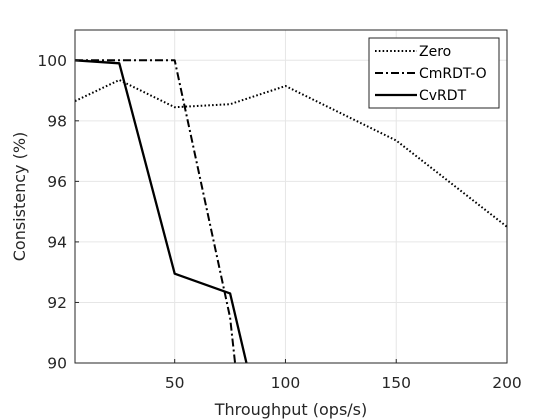 The width and height of the screenshot is (560, 420). What do you see at coordinates (453, 74) in the screenshot?
I see `legend-label: CmRDT-O` at bounding box center [453, 74].